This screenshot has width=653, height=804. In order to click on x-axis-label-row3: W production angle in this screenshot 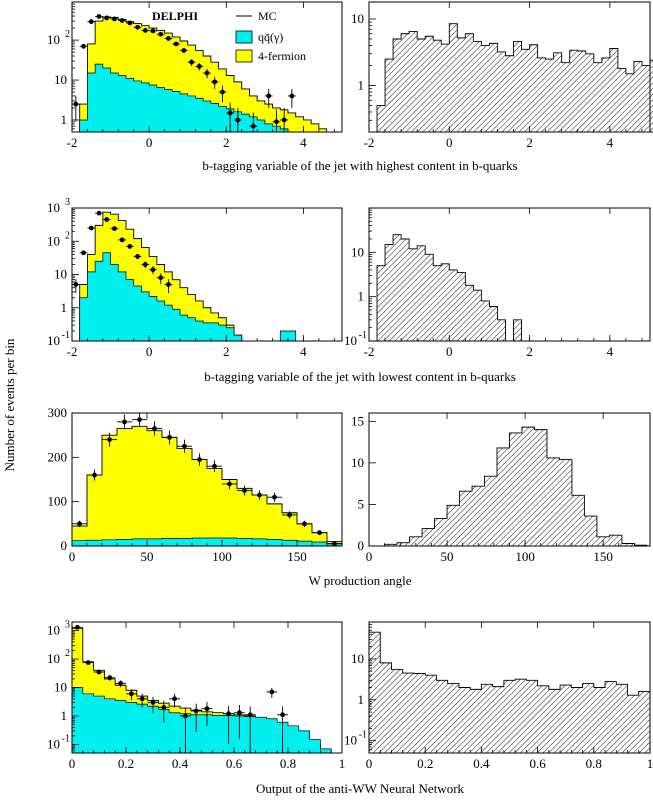, I will do `click(359, 580)`.